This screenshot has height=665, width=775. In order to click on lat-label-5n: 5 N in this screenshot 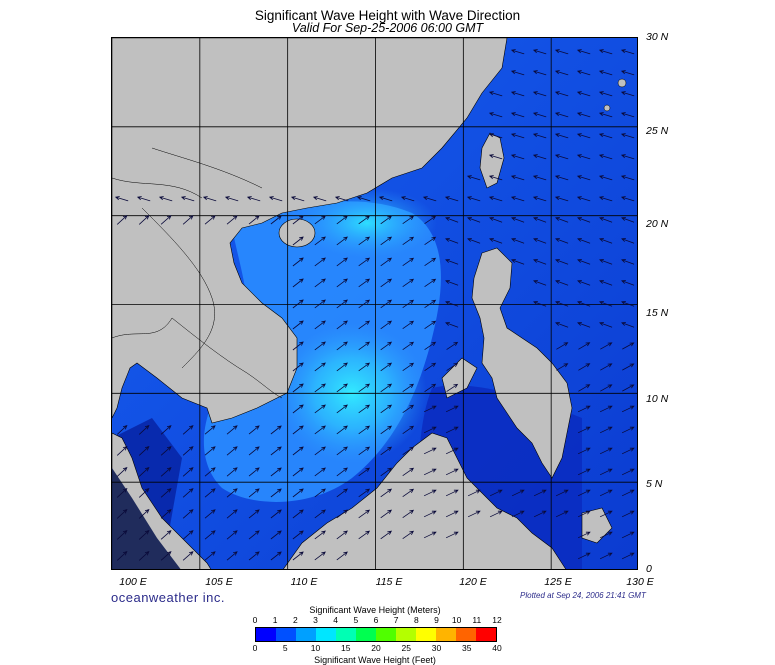, I will do `click(654, 484)`.